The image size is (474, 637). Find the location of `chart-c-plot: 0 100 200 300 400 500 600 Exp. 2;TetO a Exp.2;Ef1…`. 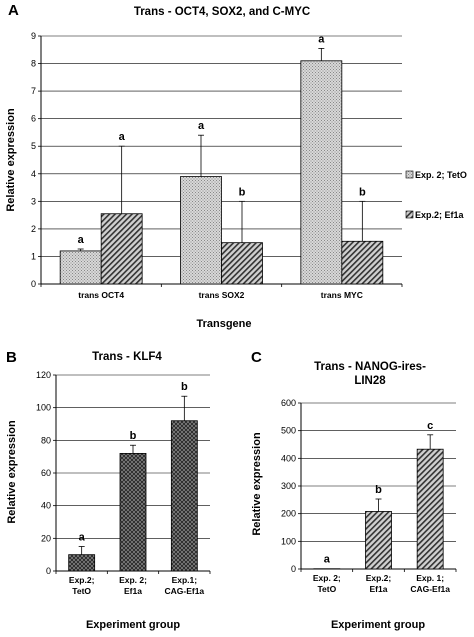

chart-c-plot: 0 100 200 300 400 500 600 Exp. 2;TetO a Exp.2;Ef1… is located at coordinates (368, 496).